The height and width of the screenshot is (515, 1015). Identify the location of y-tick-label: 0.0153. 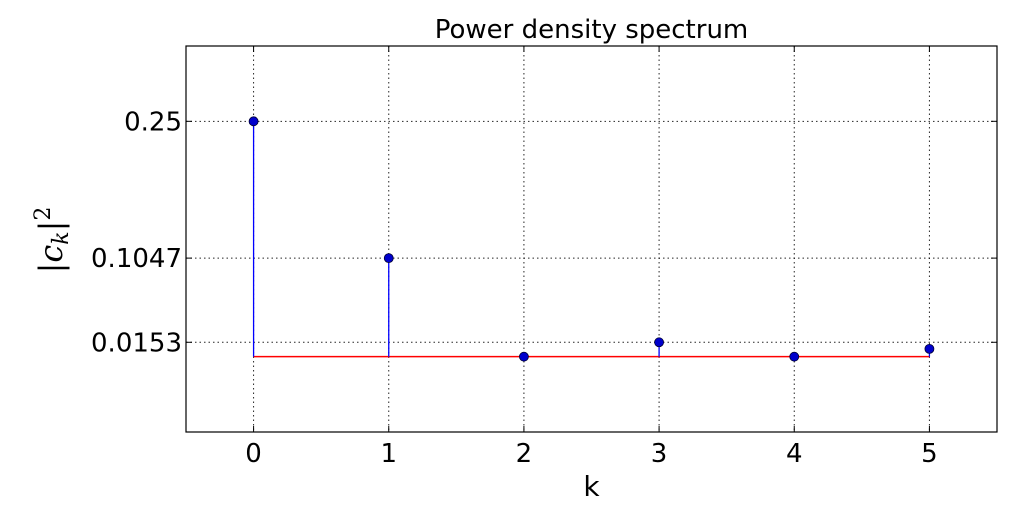
(136, 343).